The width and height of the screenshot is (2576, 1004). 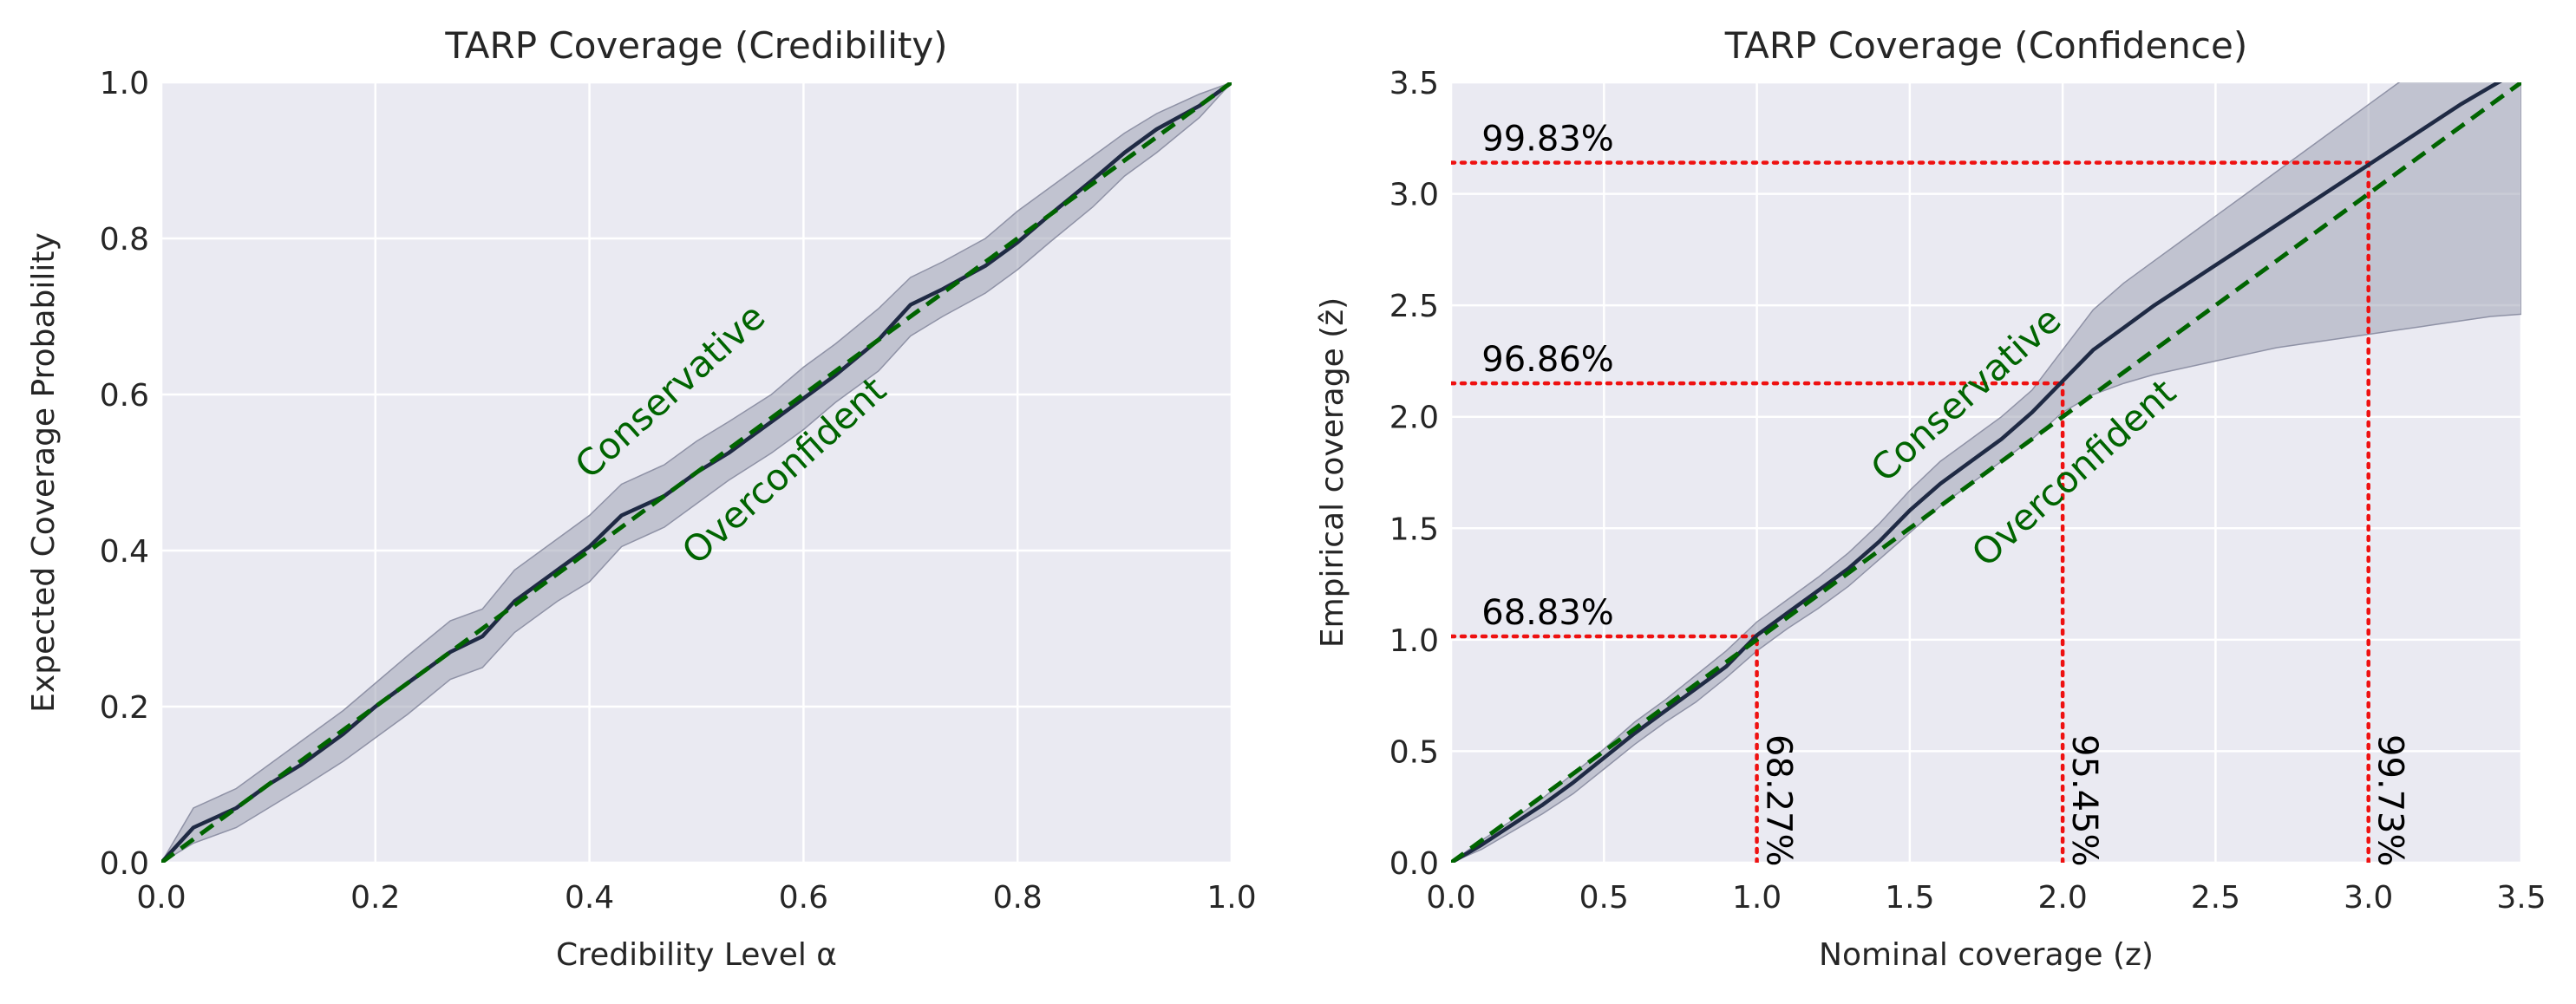 What do you see at coordinates (2368, 898) in the screenshot?
I see `x-tick-label: 3.0` at bounding box center [2368, 898].